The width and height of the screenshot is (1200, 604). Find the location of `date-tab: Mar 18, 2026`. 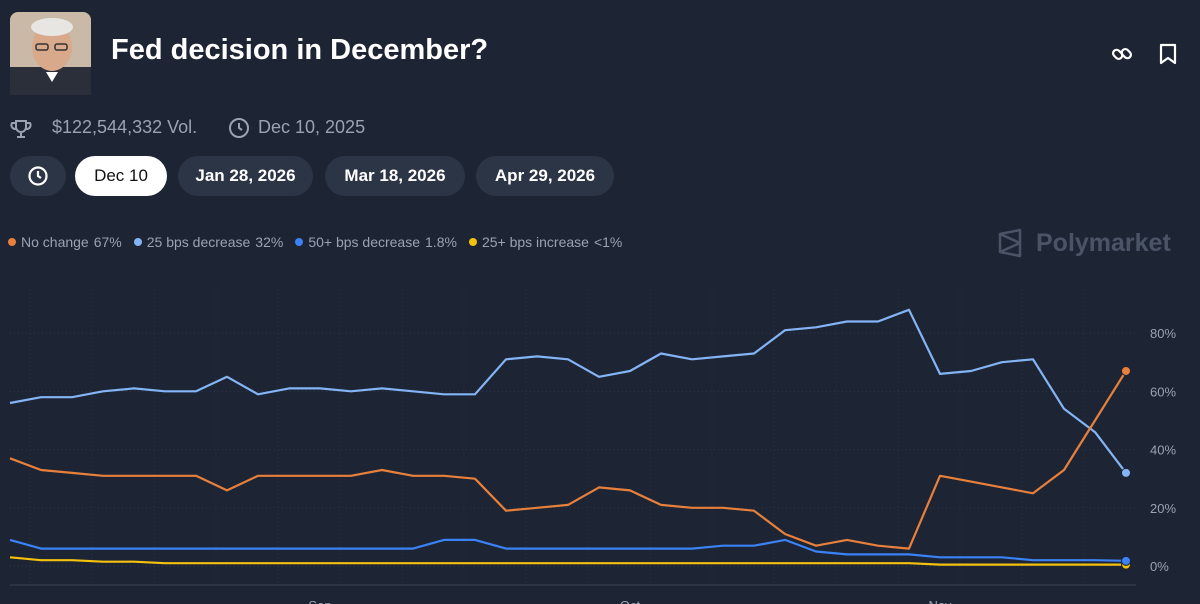

date-tab: Mar 18, 2026 is located at coordinates (395, 176).